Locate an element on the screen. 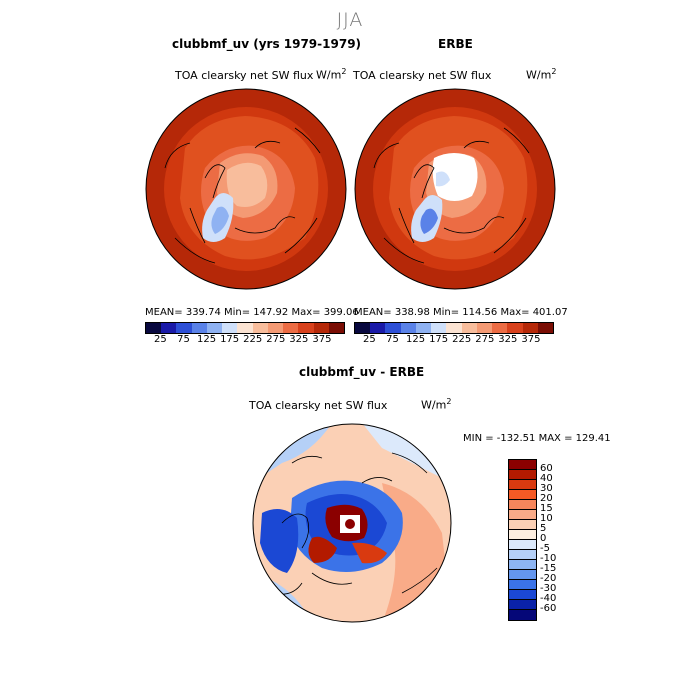  obs-units-label: W/m2 is located at coordinates (541, 74).